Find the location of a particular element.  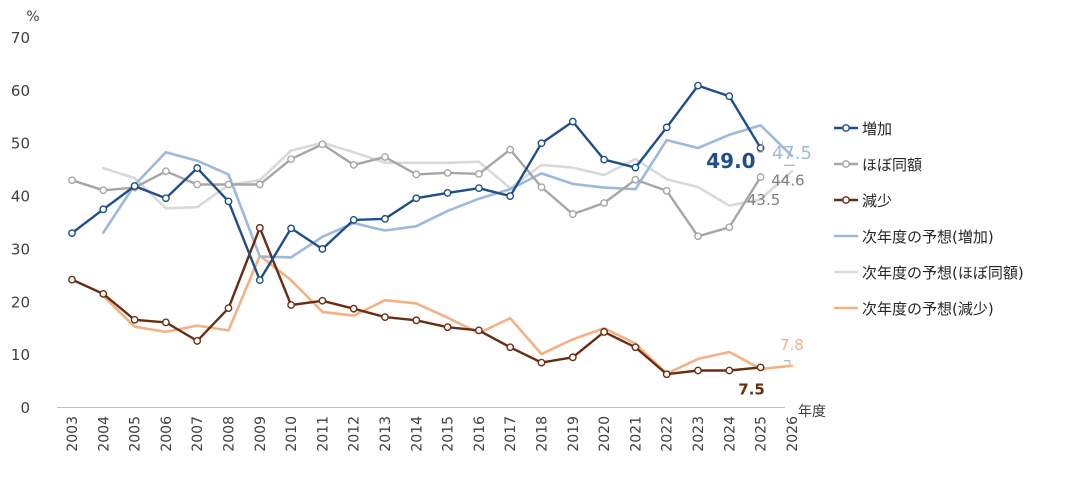

x-tick-label: 2012 is located at coordinates (355, 434).